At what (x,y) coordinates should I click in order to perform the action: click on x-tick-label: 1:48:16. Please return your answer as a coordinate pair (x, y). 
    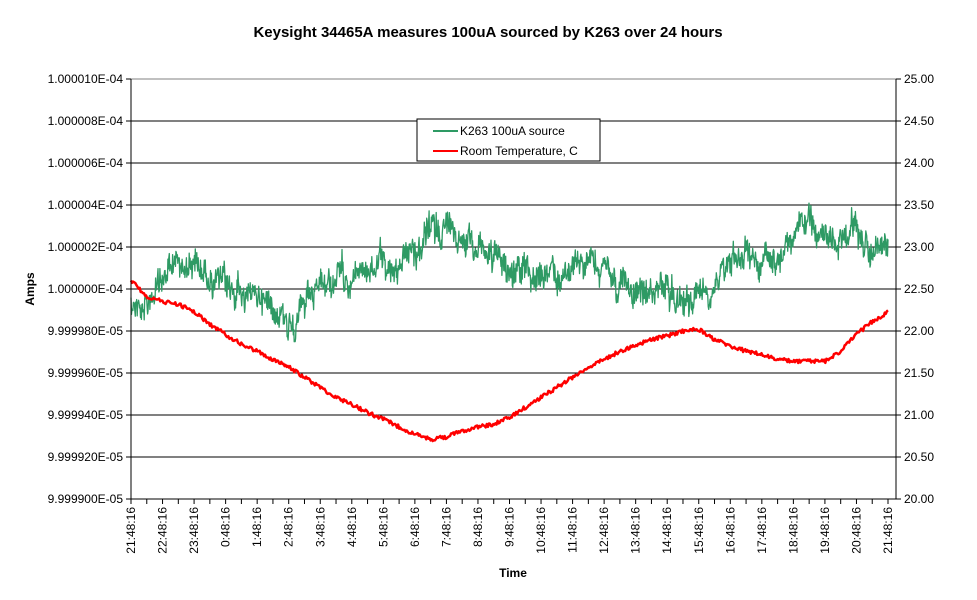
    Looking at the image, I should click on (257, 527).